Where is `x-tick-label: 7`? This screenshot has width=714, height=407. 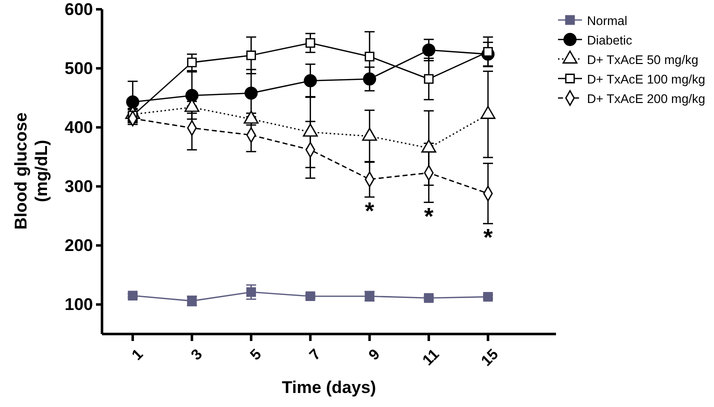
x-tick-label: 7 is located at coordinates (315, 355).